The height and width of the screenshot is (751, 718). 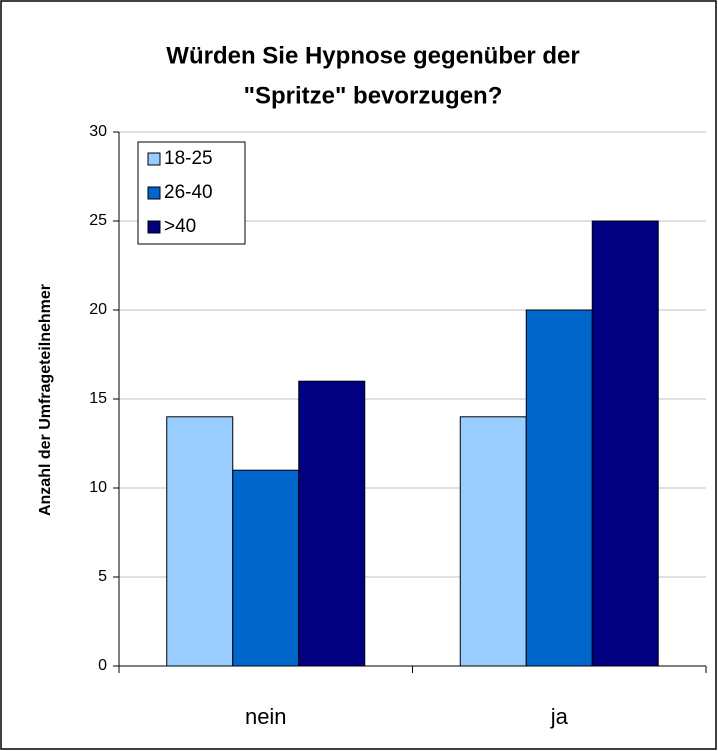 What do you see at coordinates (98, 487) in the screenshot?
I see `y-tick-label: 10` at bounding box center [98, 487].